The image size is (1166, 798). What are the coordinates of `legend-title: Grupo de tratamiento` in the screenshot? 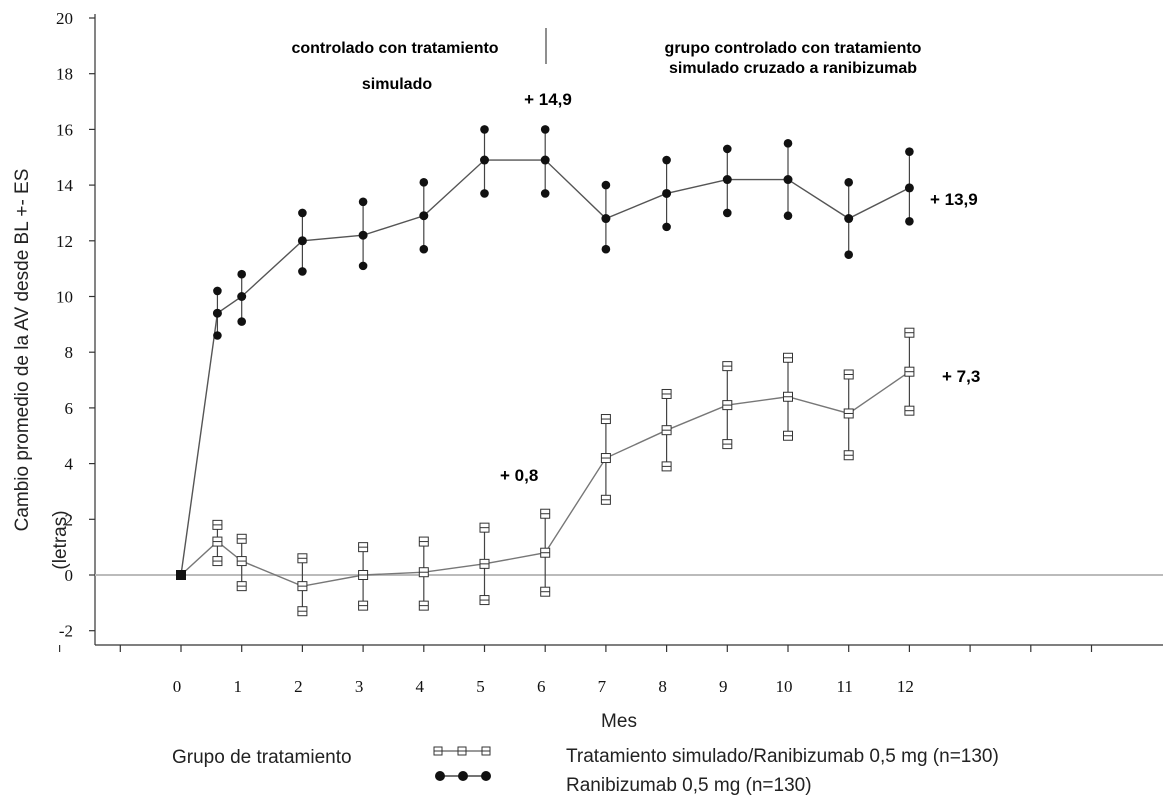 It's located at (262, 757).